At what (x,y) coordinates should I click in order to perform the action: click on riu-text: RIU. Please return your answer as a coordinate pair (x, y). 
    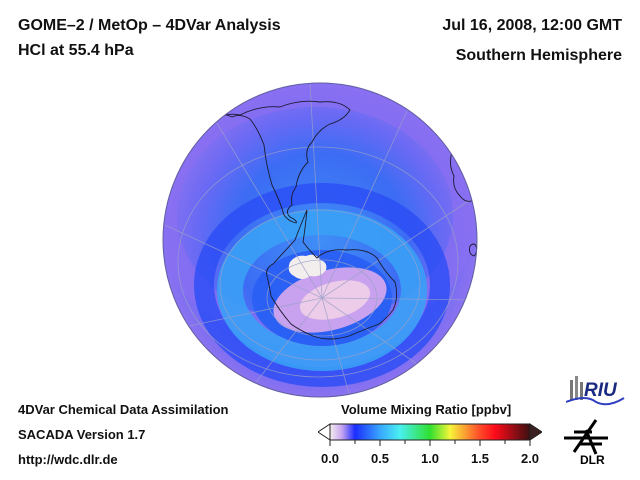
    Looking at the image, I should click on (601, 390).